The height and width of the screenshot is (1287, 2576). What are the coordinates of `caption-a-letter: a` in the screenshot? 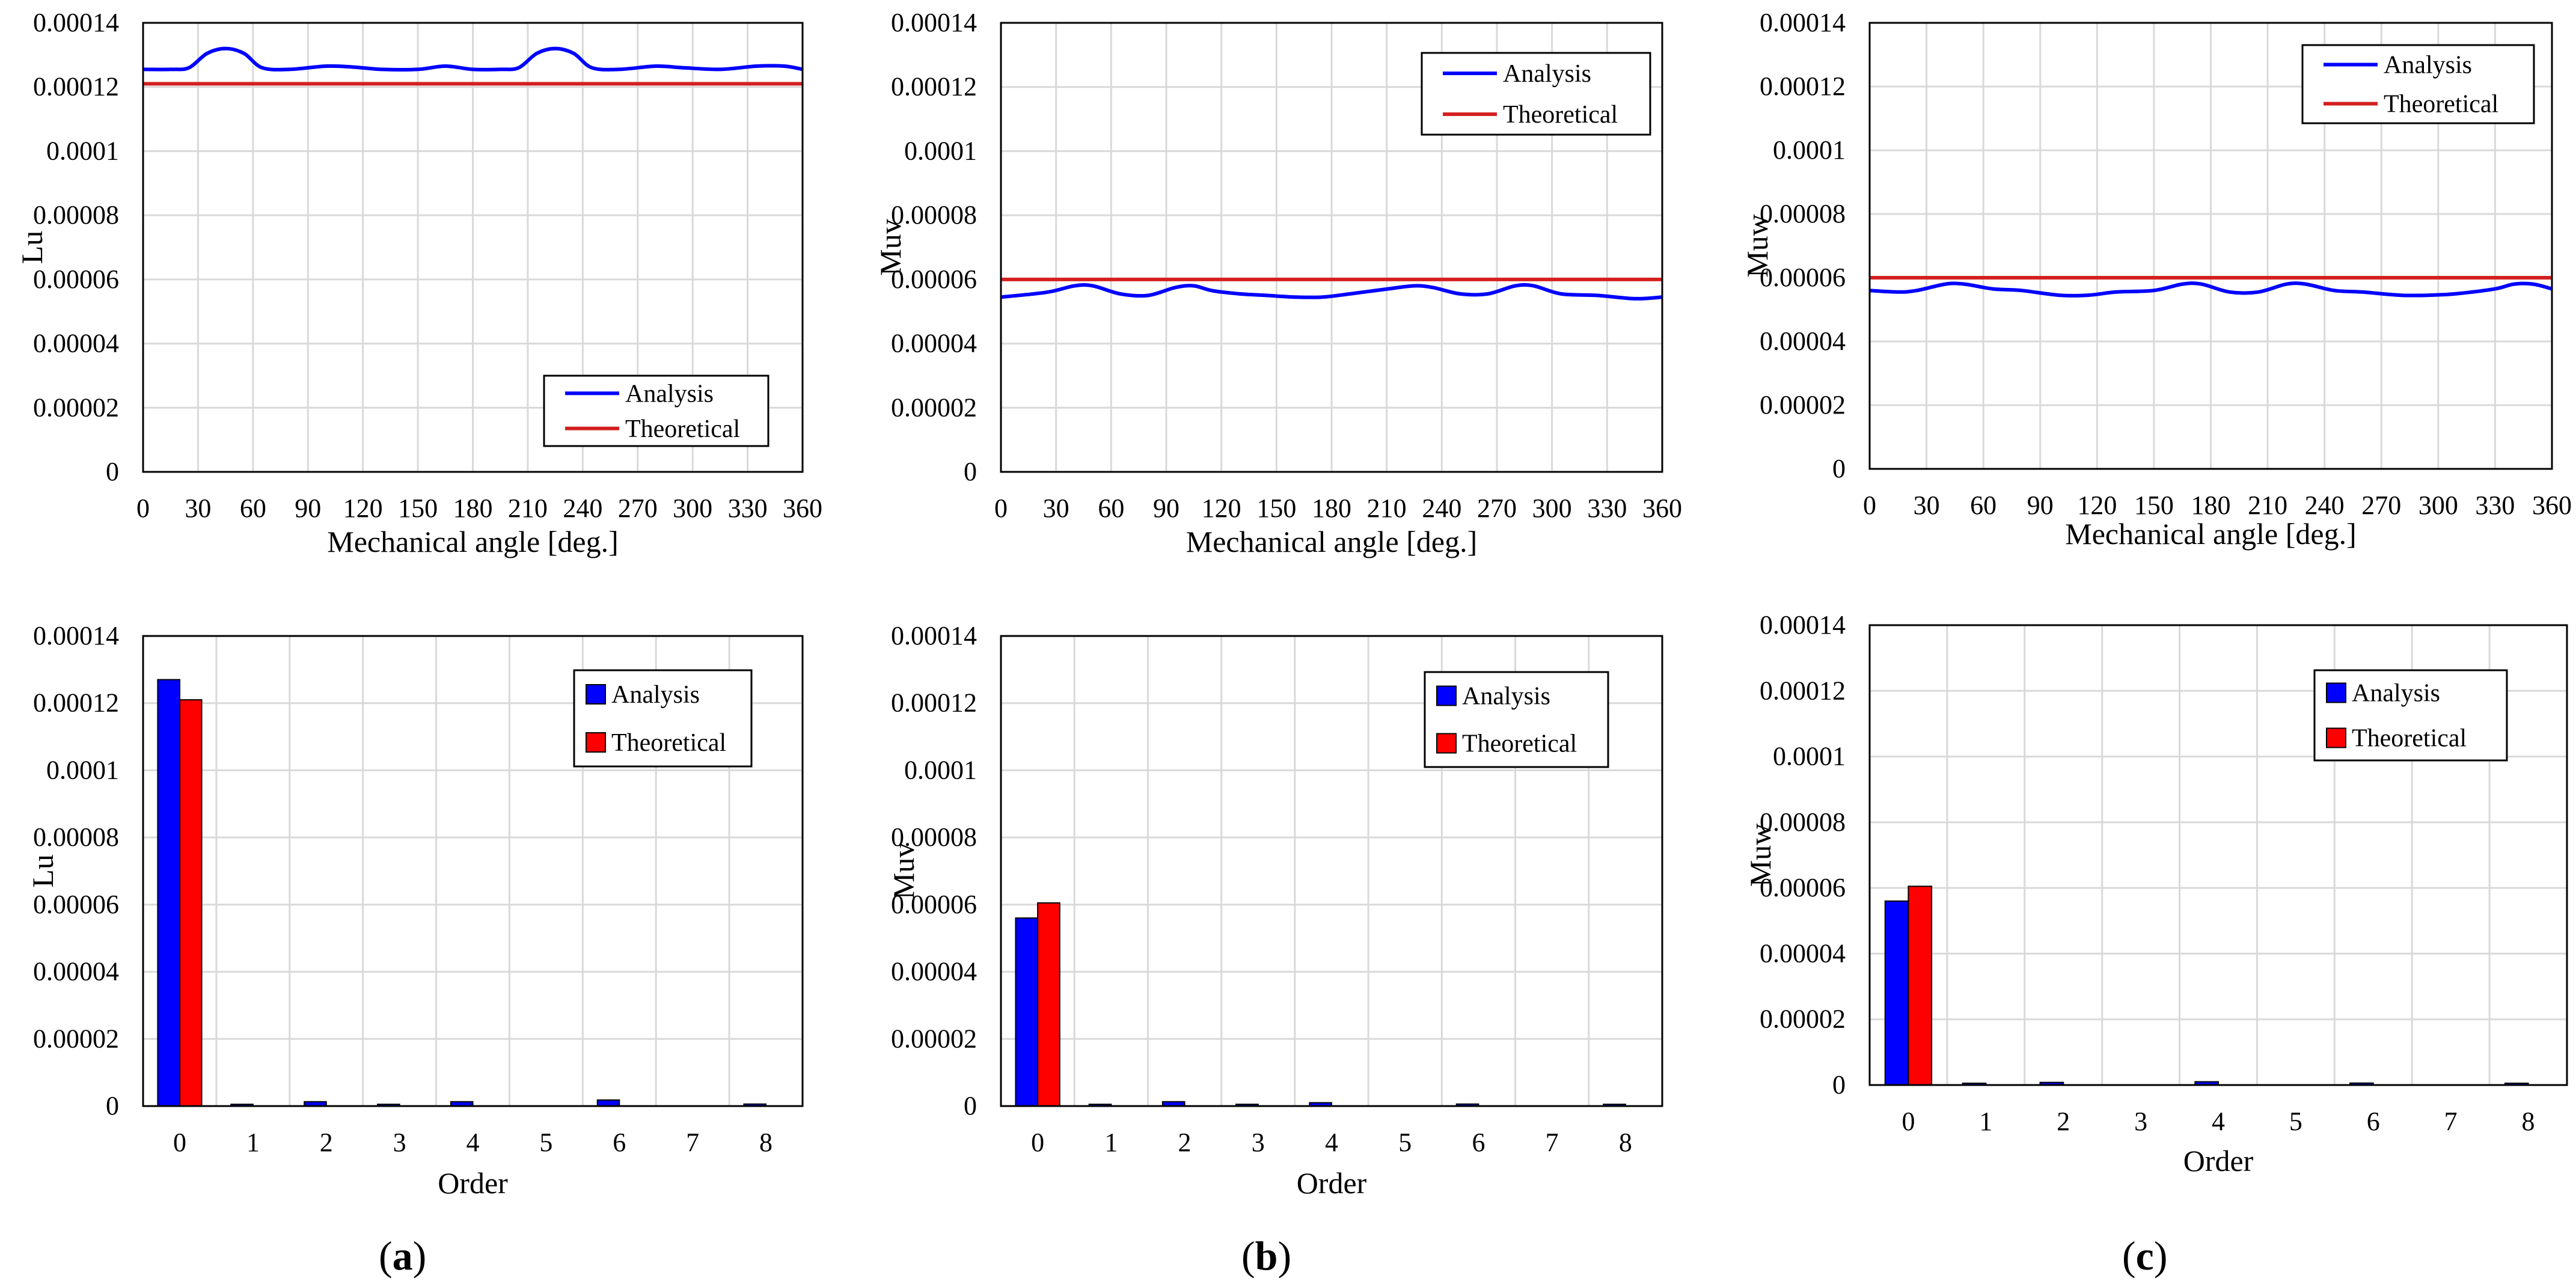 It's located at (402, 1256).